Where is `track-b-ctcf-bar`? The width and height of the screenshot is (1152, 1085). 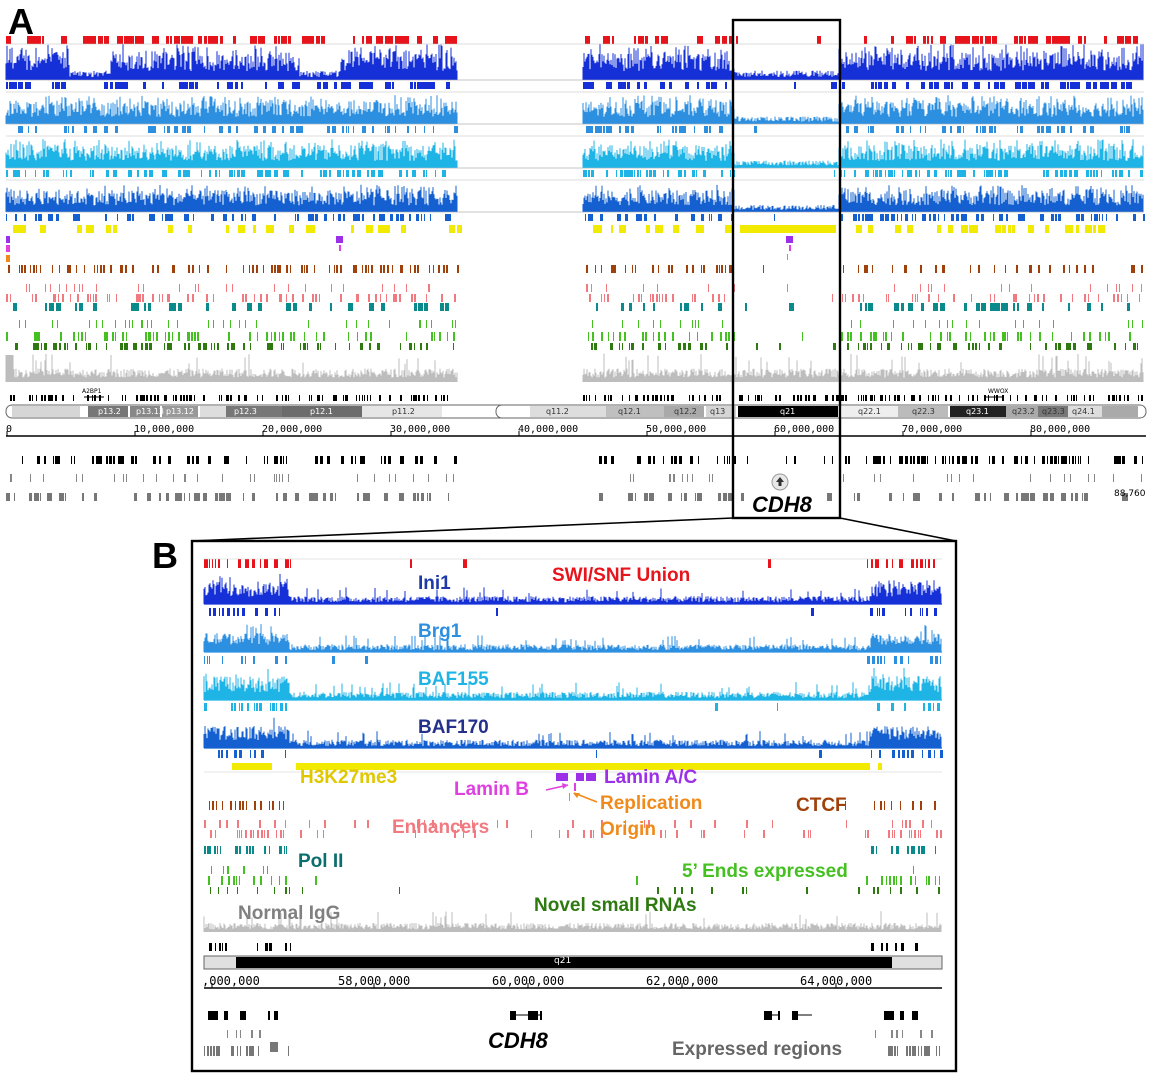
track-b-ctcf-bar is located at coordinates (235, 805).